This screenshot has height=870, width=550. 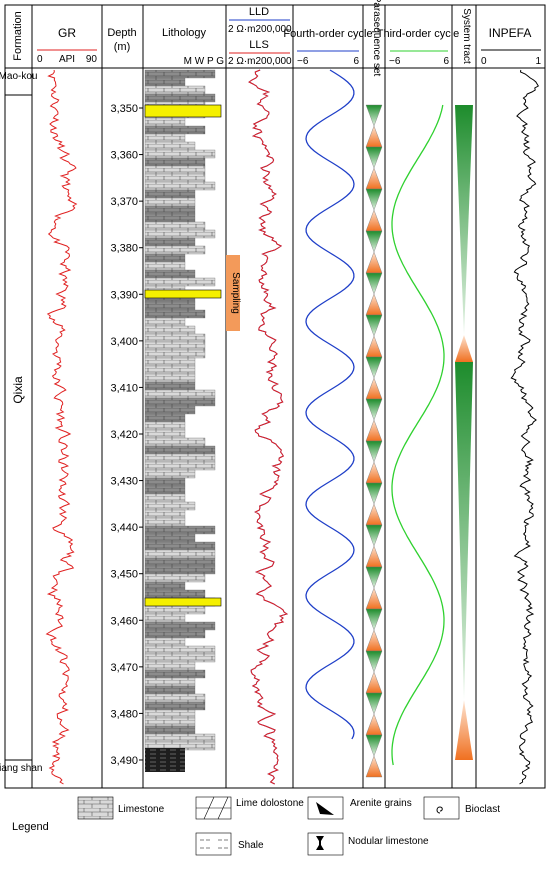 What do you see at coordinates (124, 156) in the screenshot?
I see `depth-label: 3,360` at bounding box center [124, 156].